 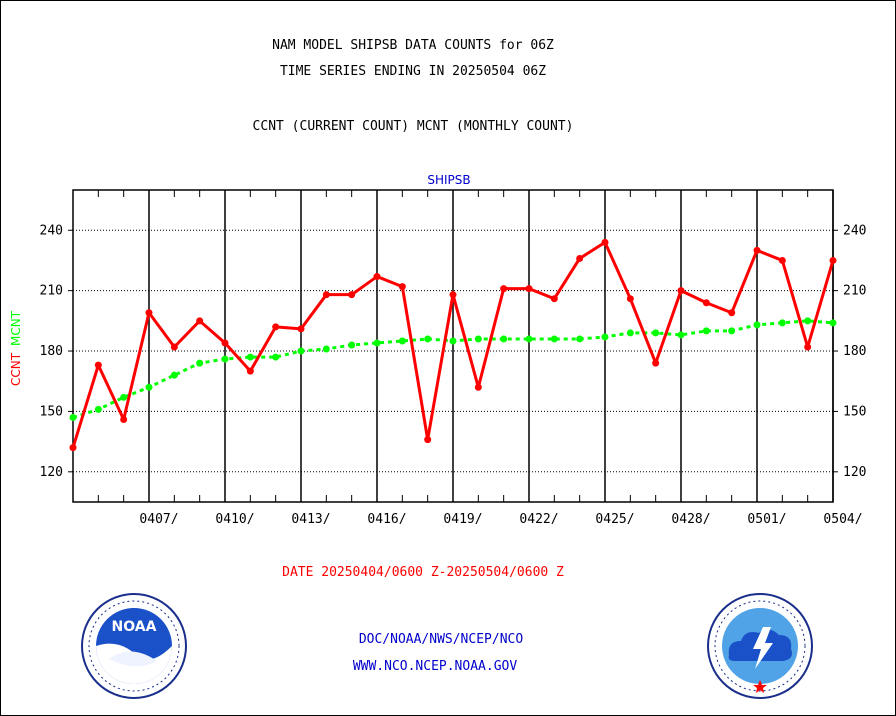 I want to click on y-tick-label-left: 120, so click(x=51, y=472).